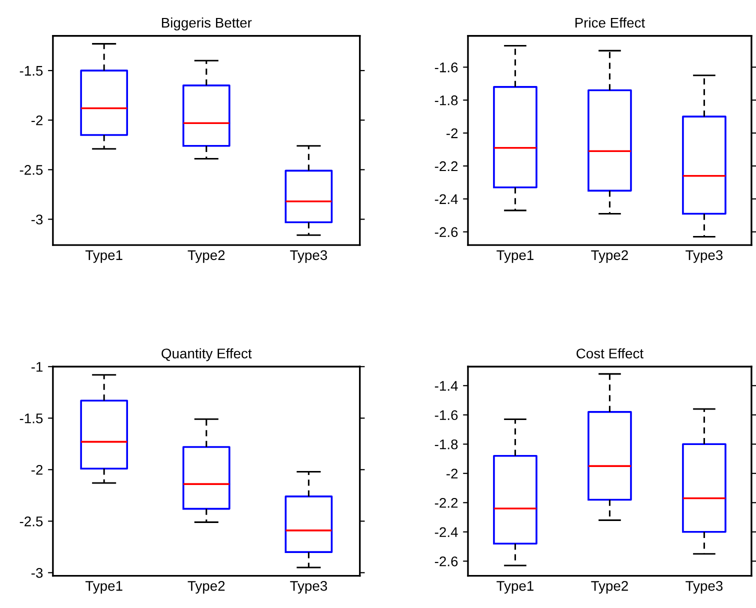 This screenshot has width=756, height=608. I want to click on y-tick-label: -1, so click(37, 367).